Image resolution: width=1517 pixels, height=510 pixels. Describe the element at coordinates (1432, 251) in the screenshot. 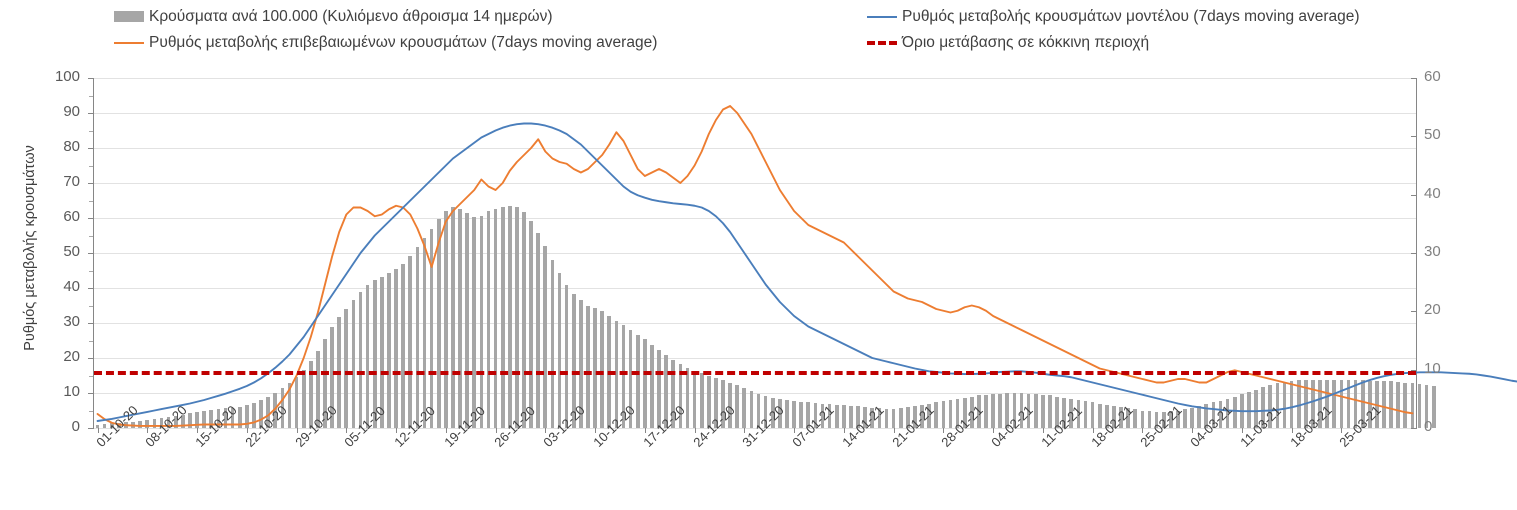

I see `y2-tick-label: 30` at that location.